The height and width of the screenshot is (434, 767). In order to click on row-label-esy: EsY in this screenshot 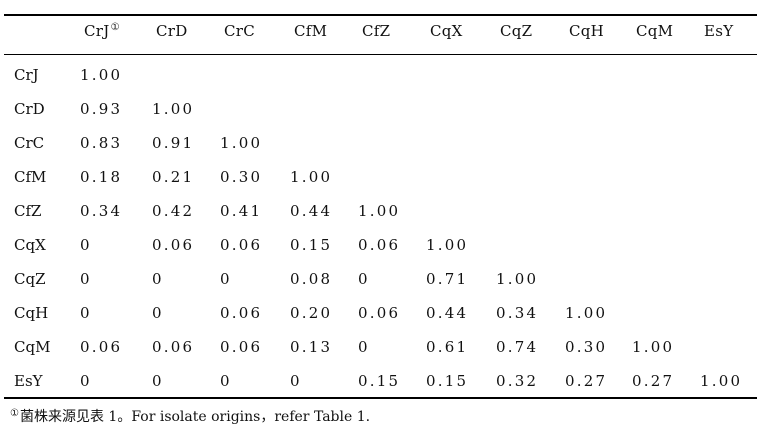, I will do `click(28, 381)`.